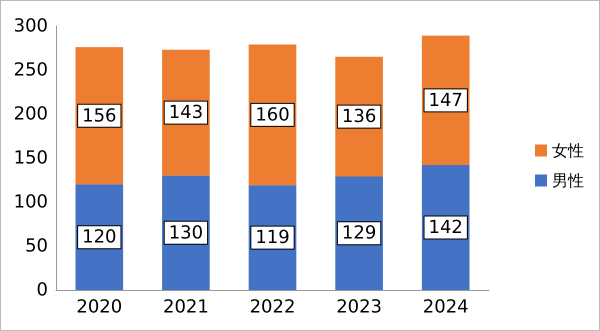 The image size is (600, 331). What do you see at coordinates (359, 117) in the screenshot?
I see `data-label: 136` at bounding box center [359, 117].